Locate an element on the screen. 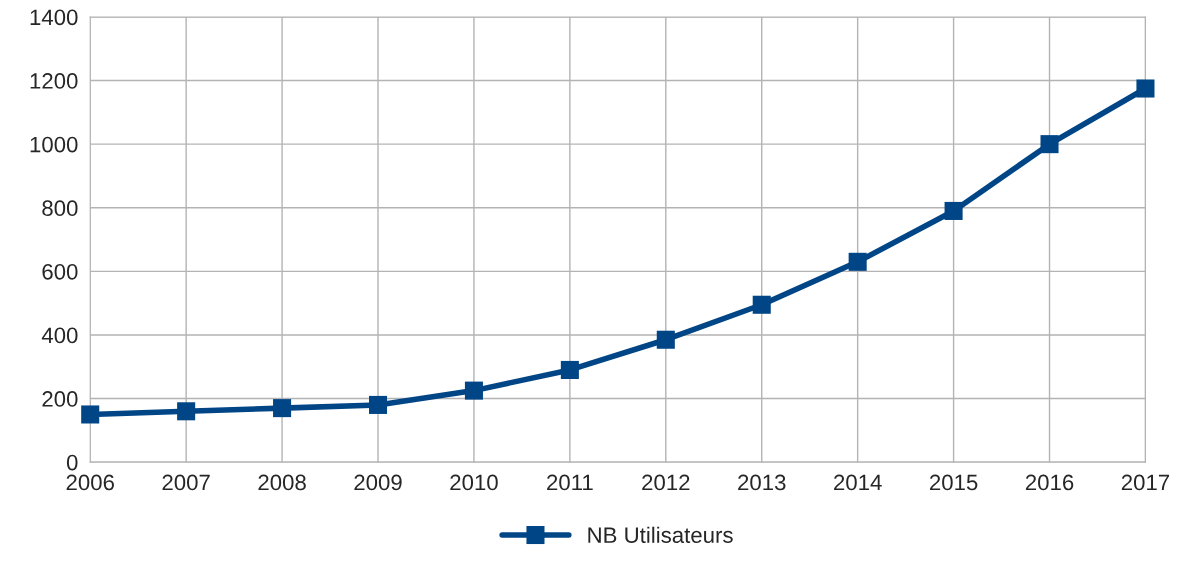  y-tick-label: 400 is located at coordinates (59, 335).